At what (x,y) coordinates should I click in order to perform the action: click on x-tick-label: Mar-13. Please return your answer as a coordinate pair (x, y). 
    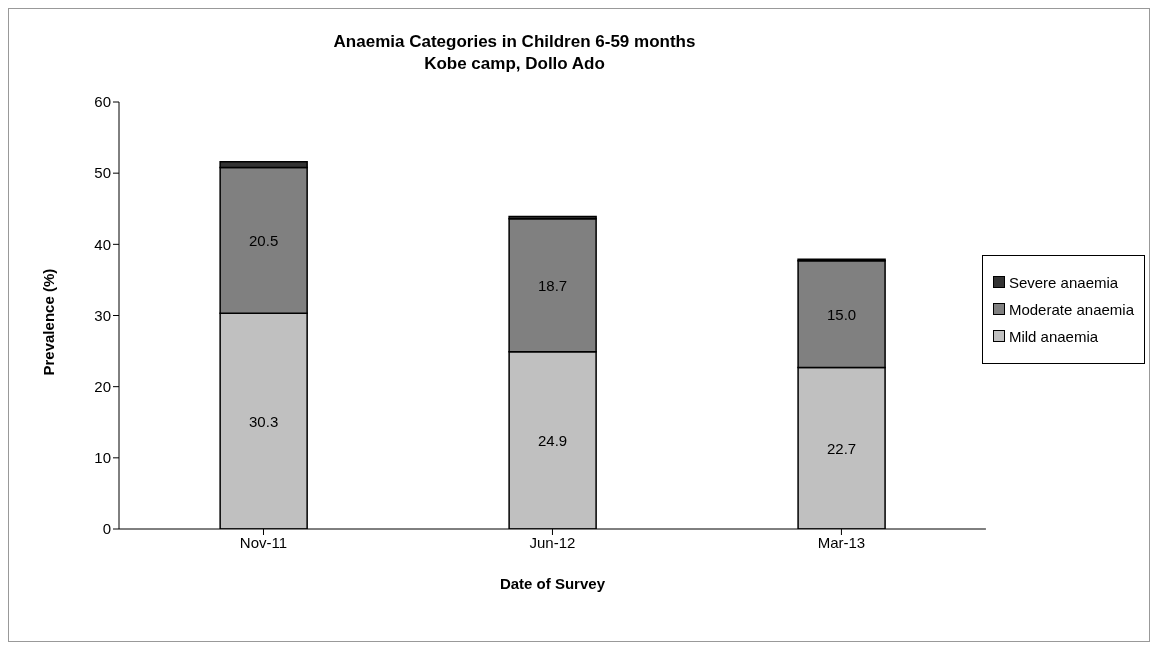
    Looking at the image, I should click on (841, 542).